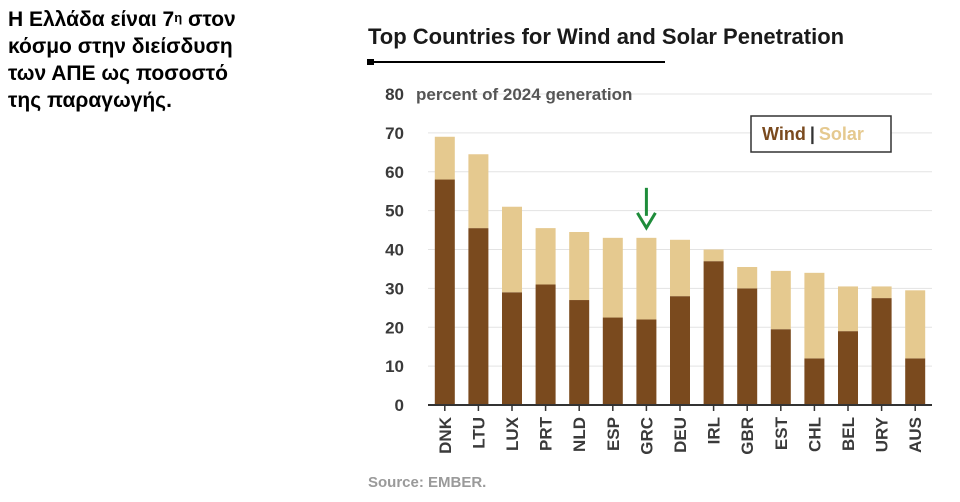 Image resolution: width=960 pixels, height=502 pixels. Describe the element at coordinates (478, 316) in the screenshot. I see `bar-wind-ltu` at that location.